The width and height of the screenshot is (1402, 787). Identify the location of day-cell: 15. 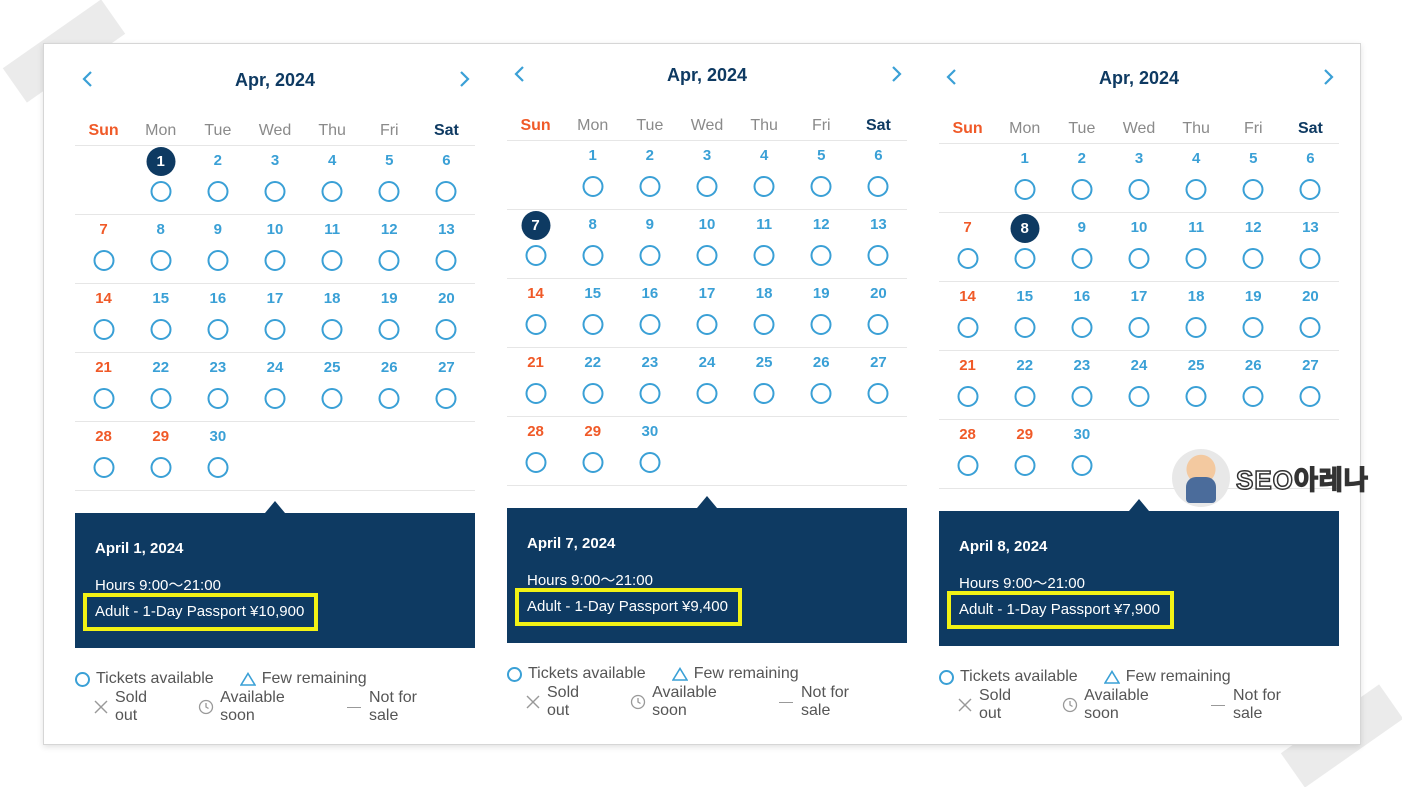
(592, 313).